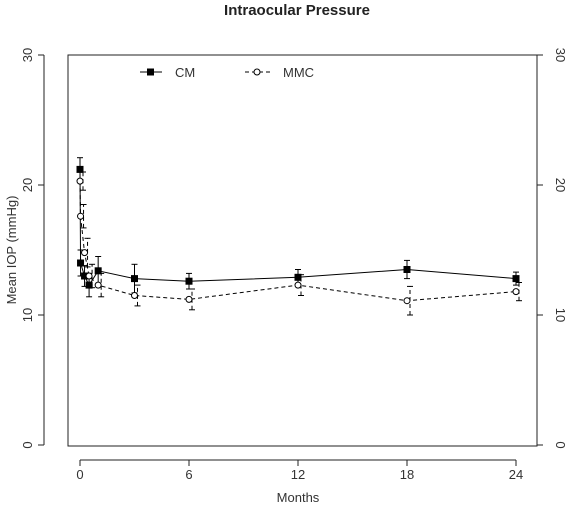 The image size is (567, 530). What do you see at coordinates (516, 474) in the screenshot?
I see `x-tick-label: 24` at bounding box center [516, 474].